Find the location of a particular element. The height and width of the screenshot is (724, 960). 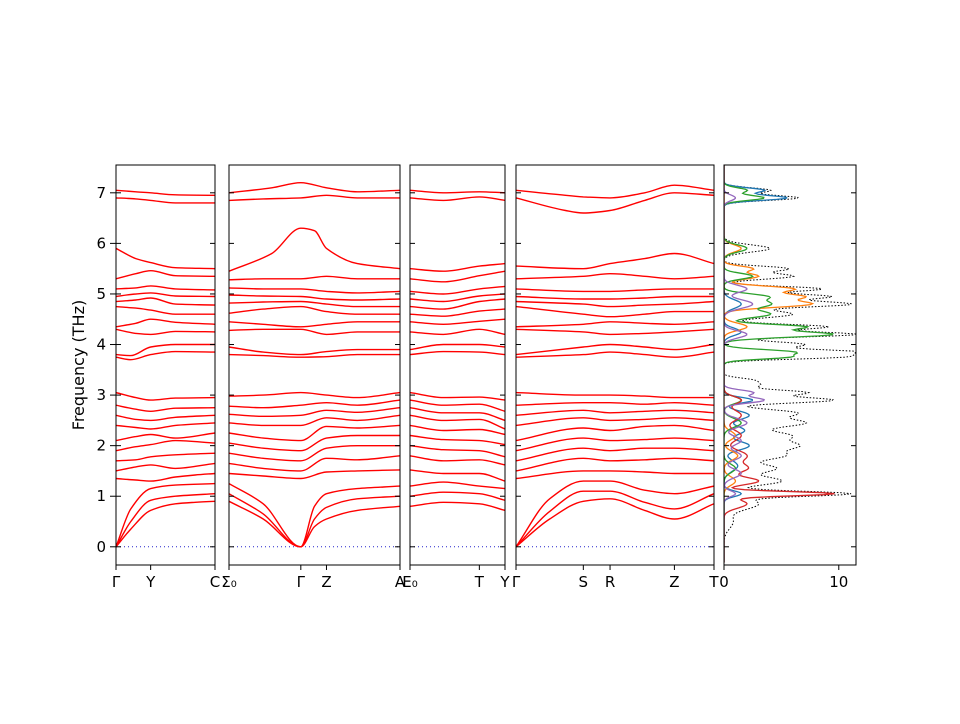

y-tick-label: 7 is located at coordinates (101, 193).